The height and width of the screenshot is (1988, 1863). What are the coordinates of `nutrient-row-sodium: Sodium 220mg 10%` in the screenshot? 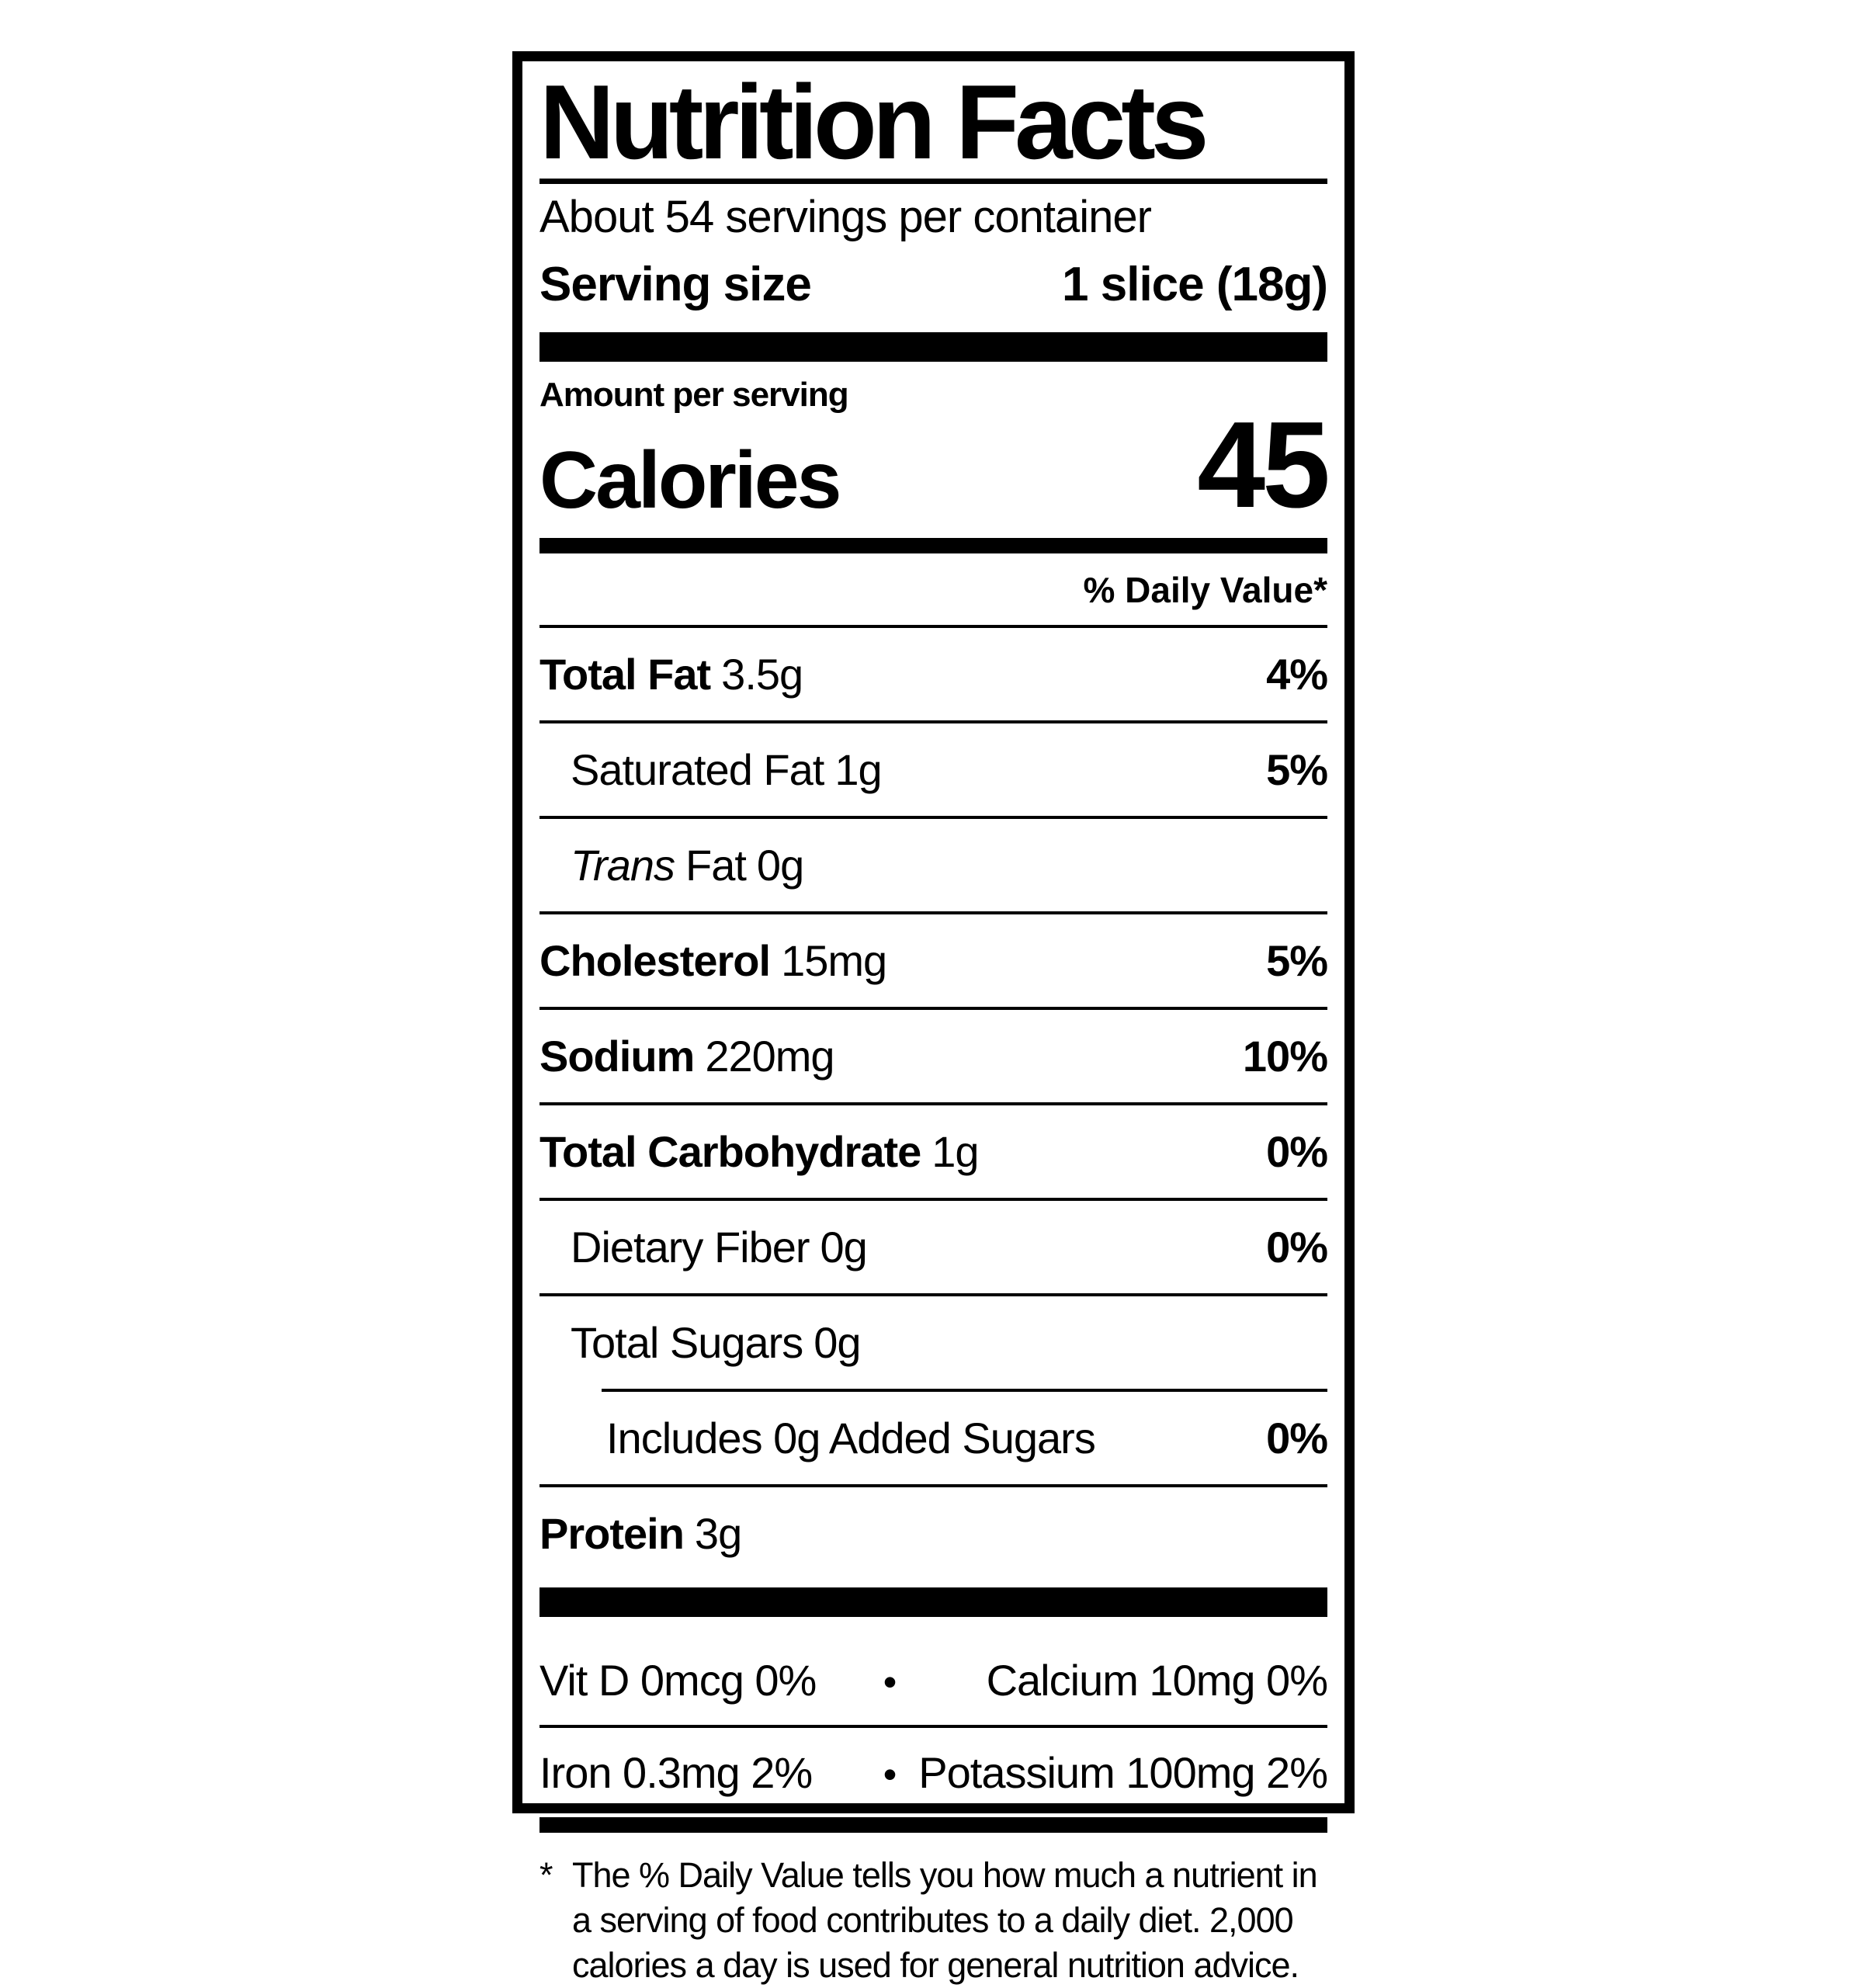 It's located at (933, 1056).